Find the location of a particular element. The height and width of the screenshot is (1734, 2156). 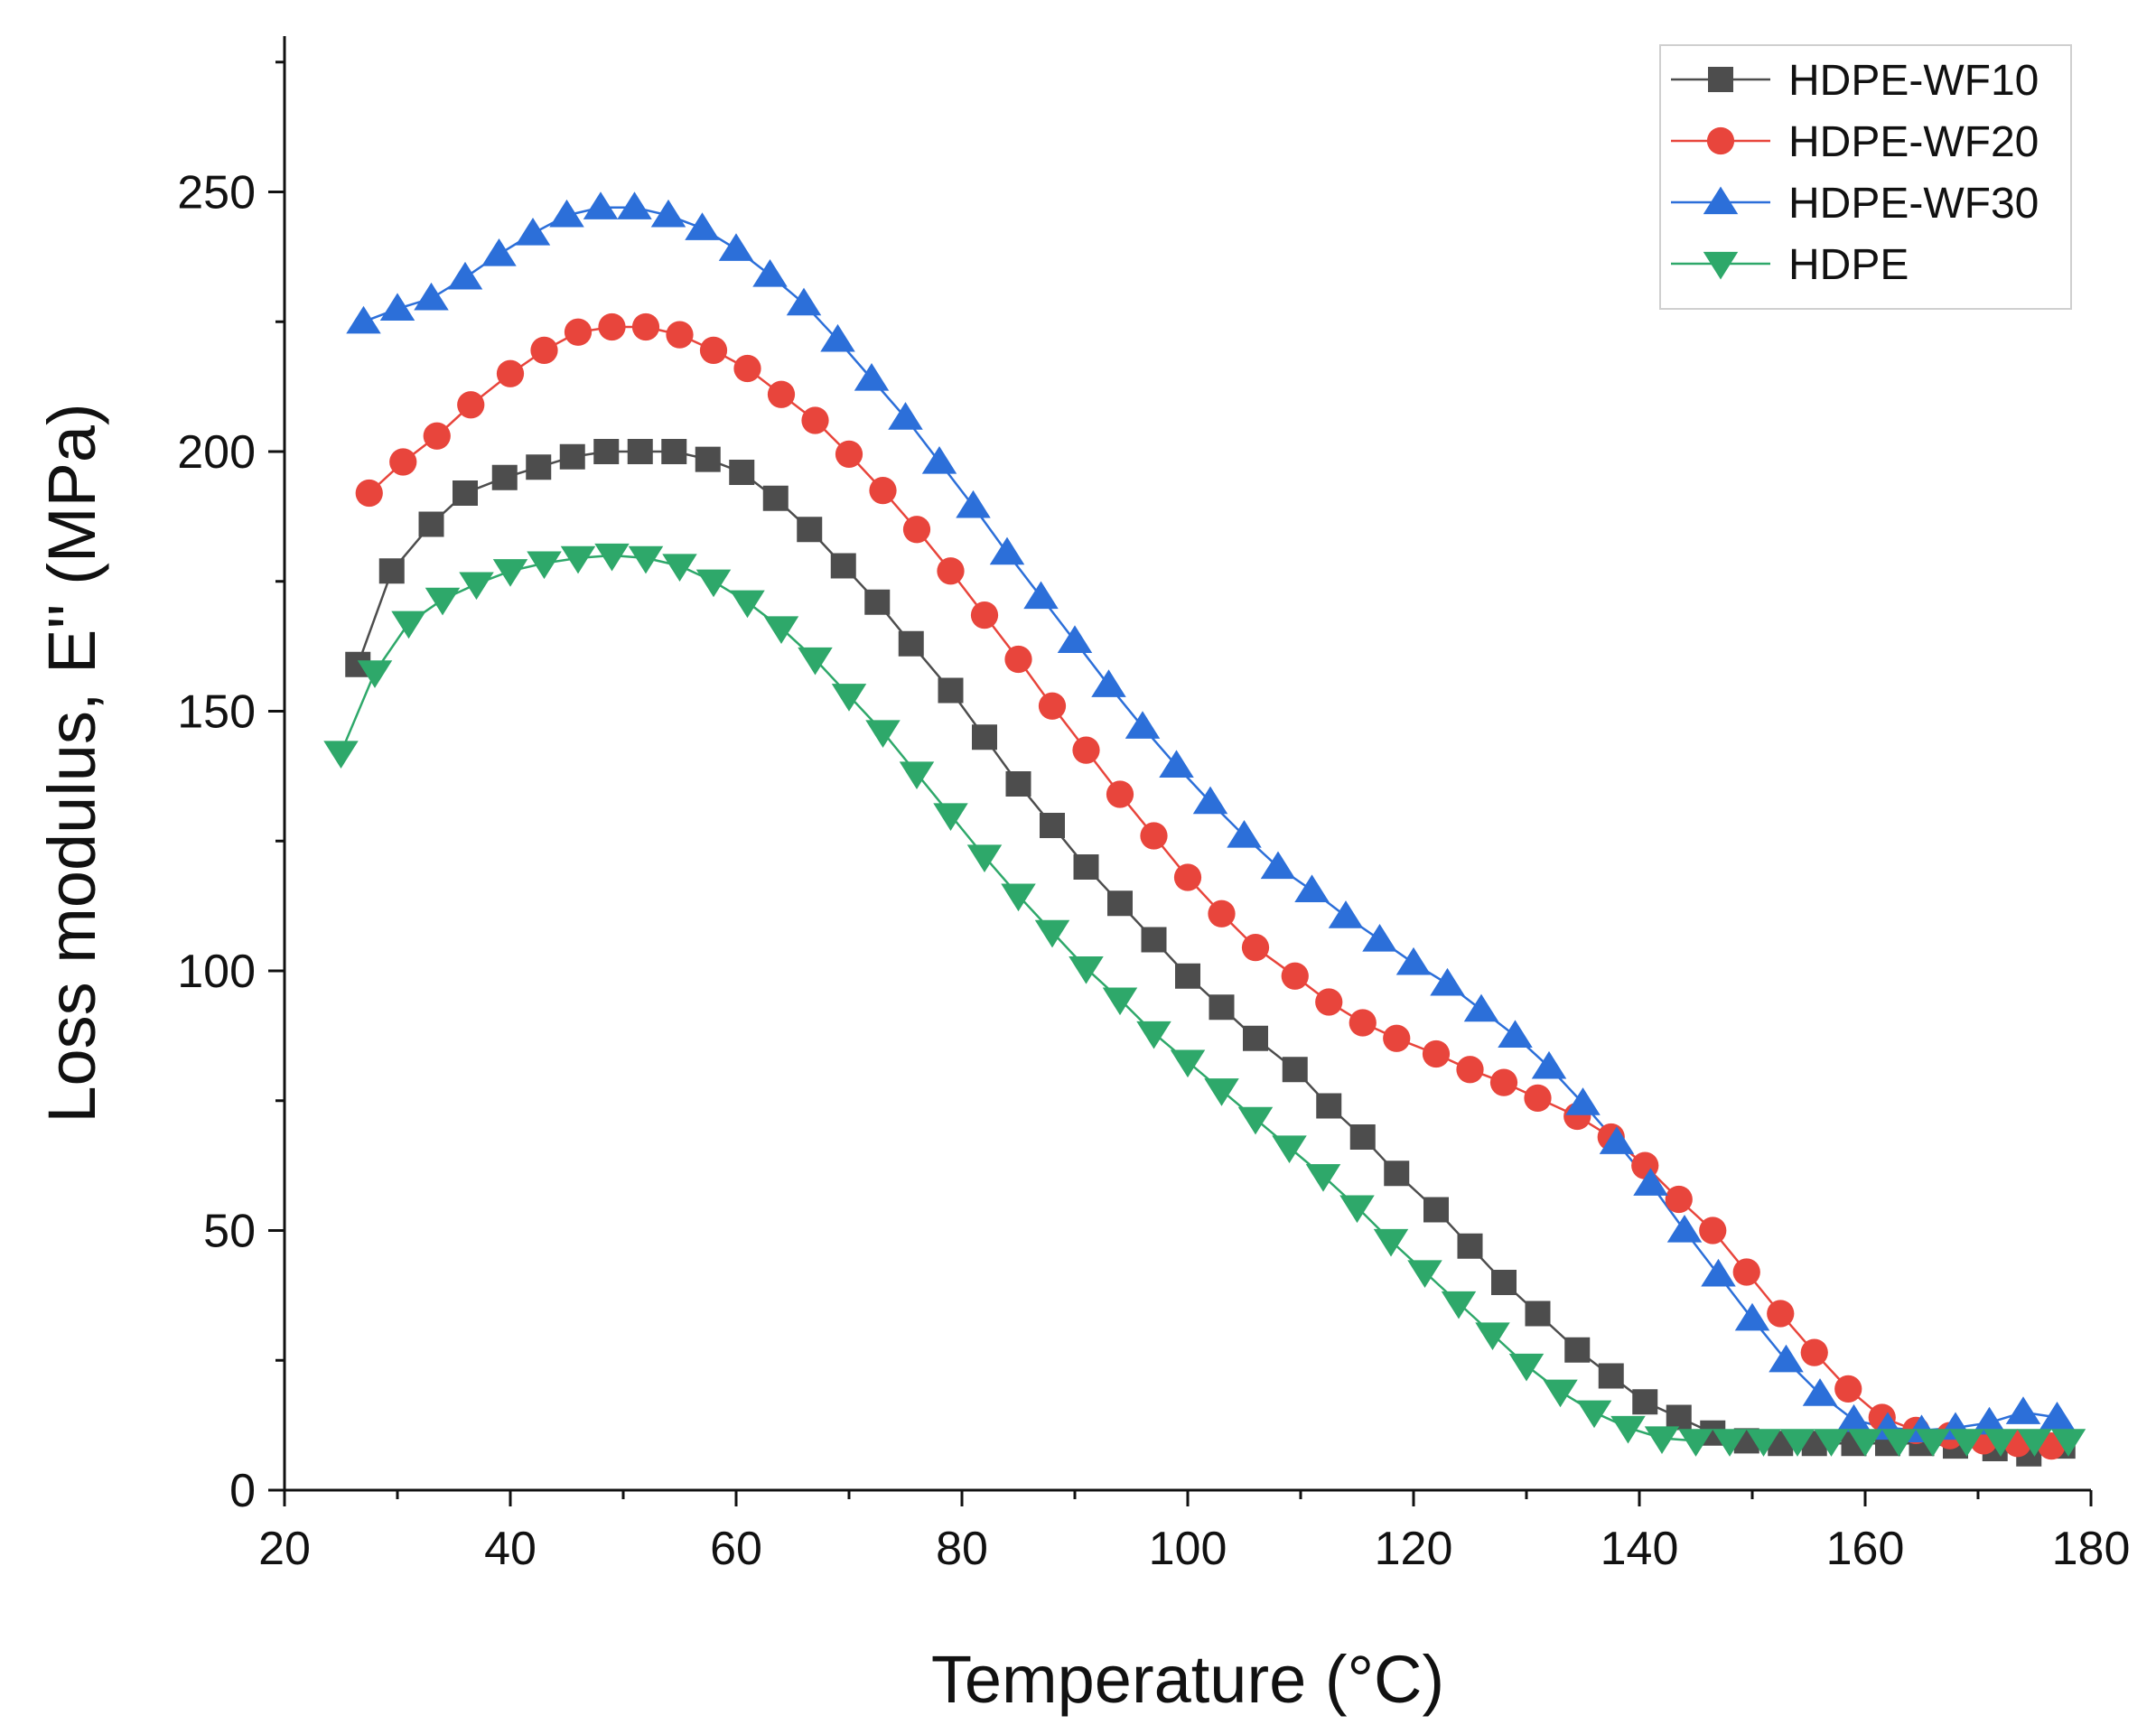

y-tick-label: 0 is located at coordinates (243, 1491).